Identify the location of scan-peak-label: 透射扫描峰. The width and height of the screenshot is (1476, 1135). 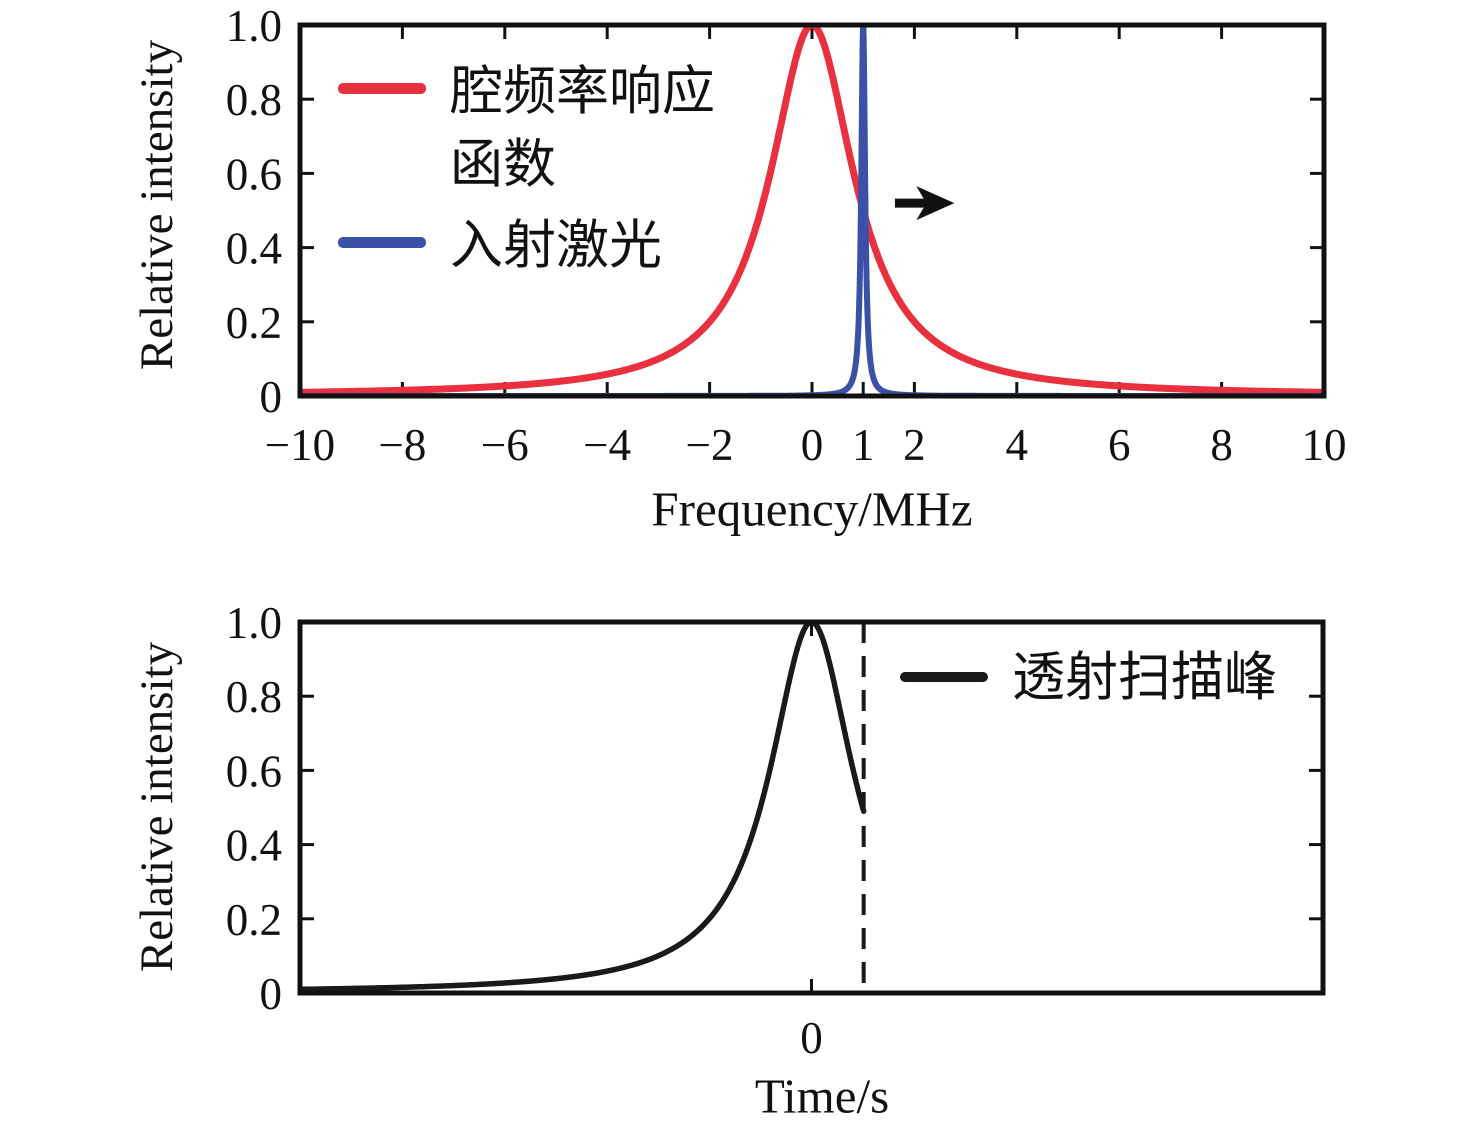
(1144, 678).